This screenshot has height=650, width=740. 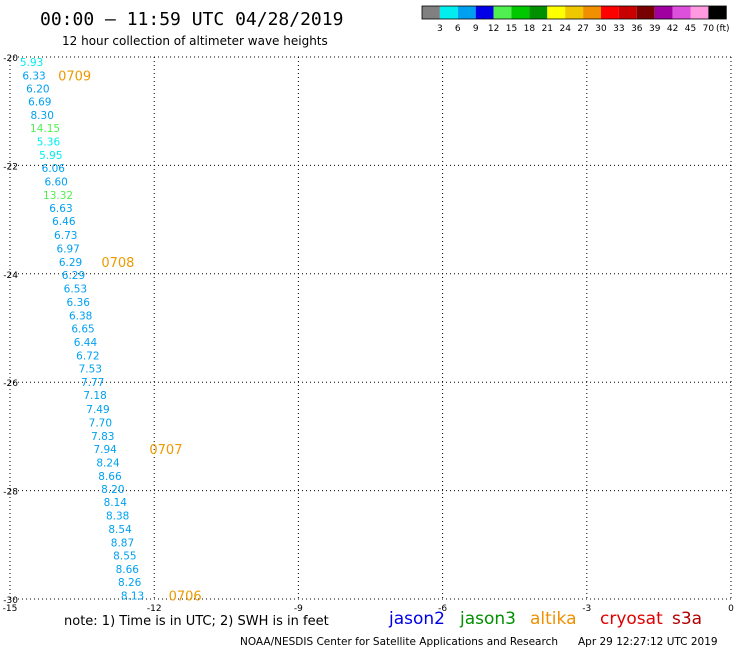 What do you see at coordinates (90, 370) in the screenshot?
I see `swh-value: 7.53` at bounding box center [90, 370].